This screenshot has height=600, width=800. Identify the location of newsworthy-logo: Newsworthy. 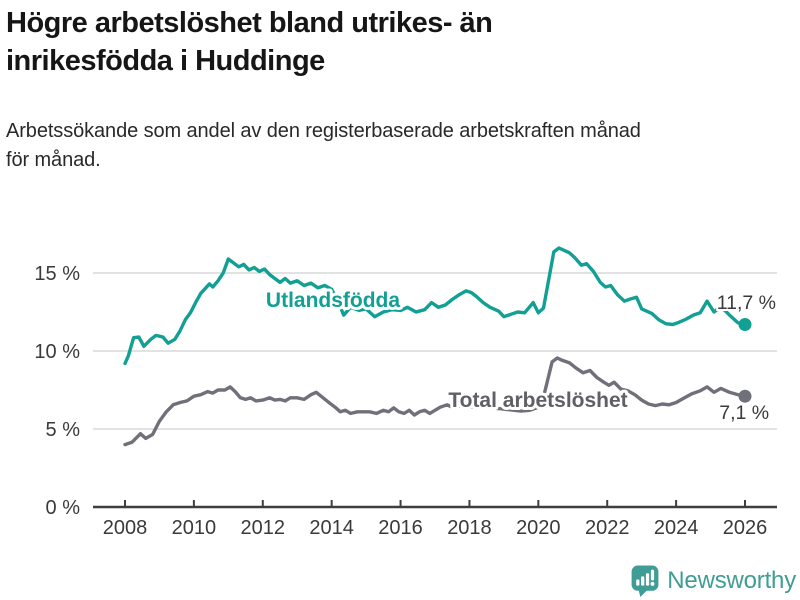
(713, 581).